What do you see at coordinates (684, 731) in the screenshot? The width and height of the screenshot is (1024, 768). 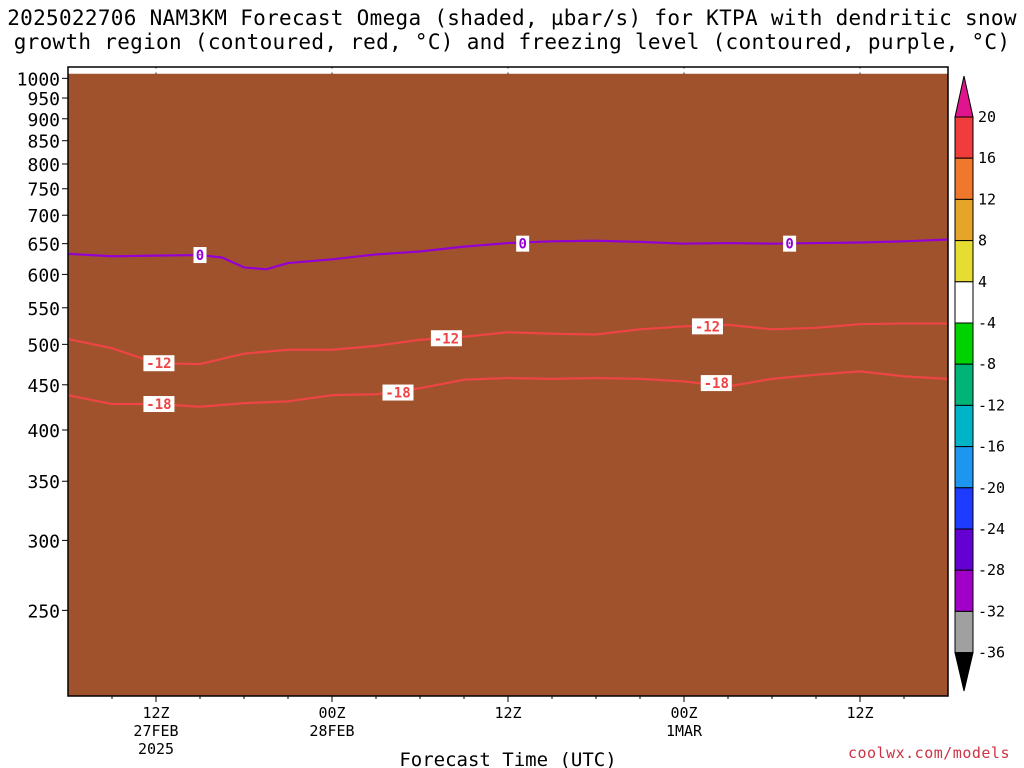 I see `x-tick-date-label: 1MAR` at bounding box center [684, 731].